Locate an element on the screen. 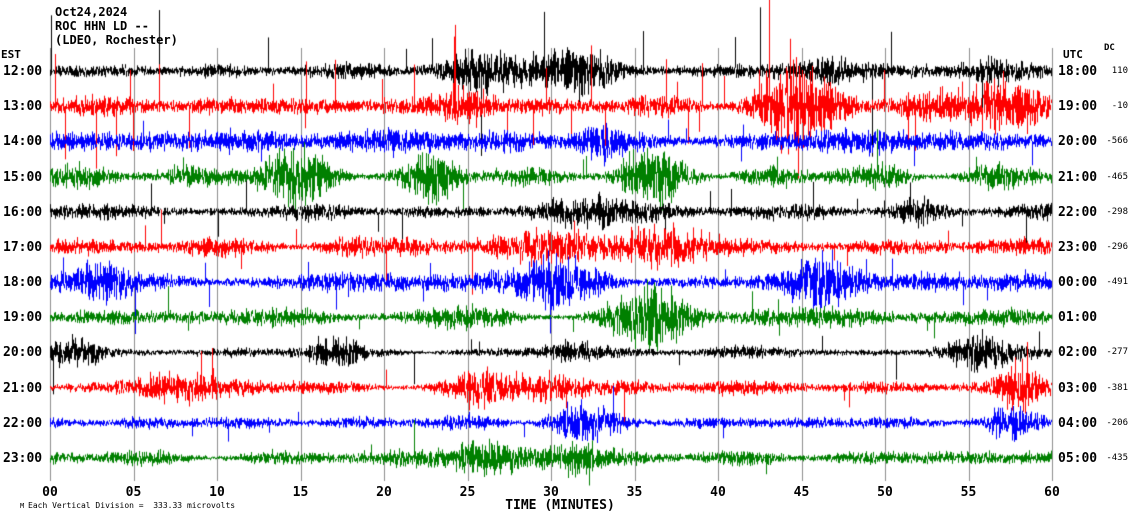  est-time-label: 16:00 is located at coordinates (23, 212).